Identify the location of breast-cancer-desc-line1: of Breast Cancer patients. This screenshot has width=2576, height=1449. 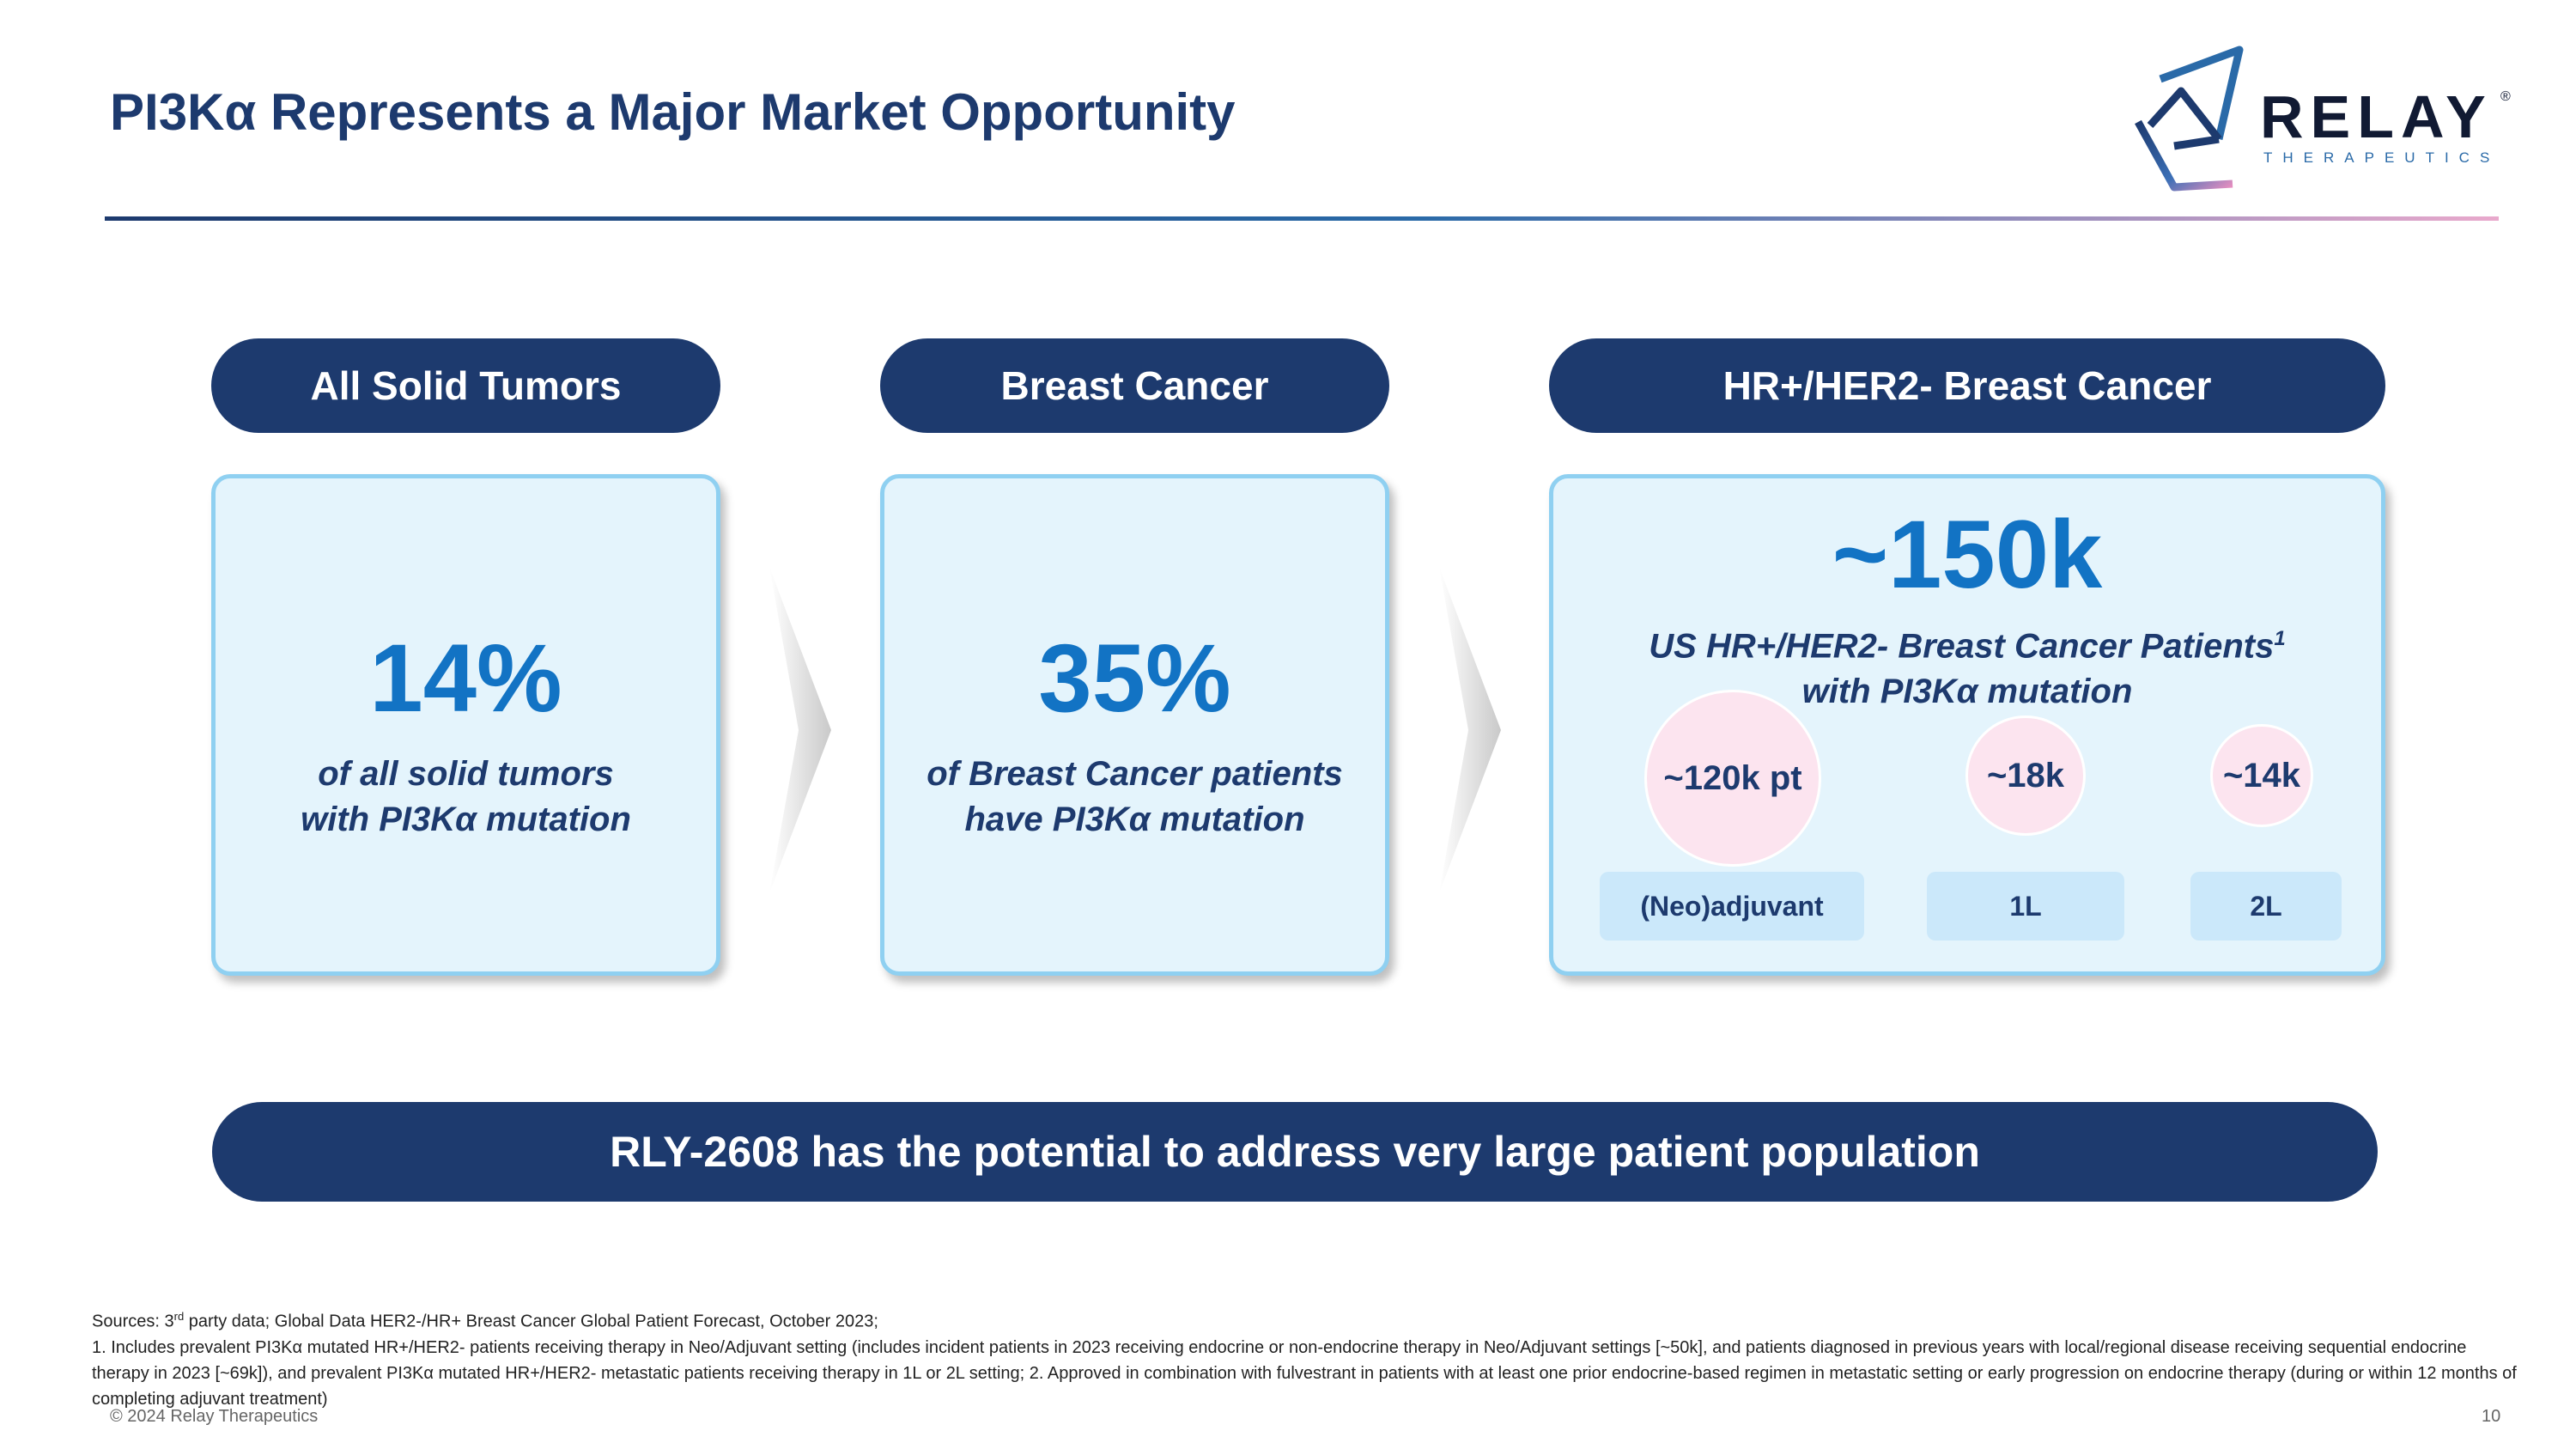
(1135, 774).